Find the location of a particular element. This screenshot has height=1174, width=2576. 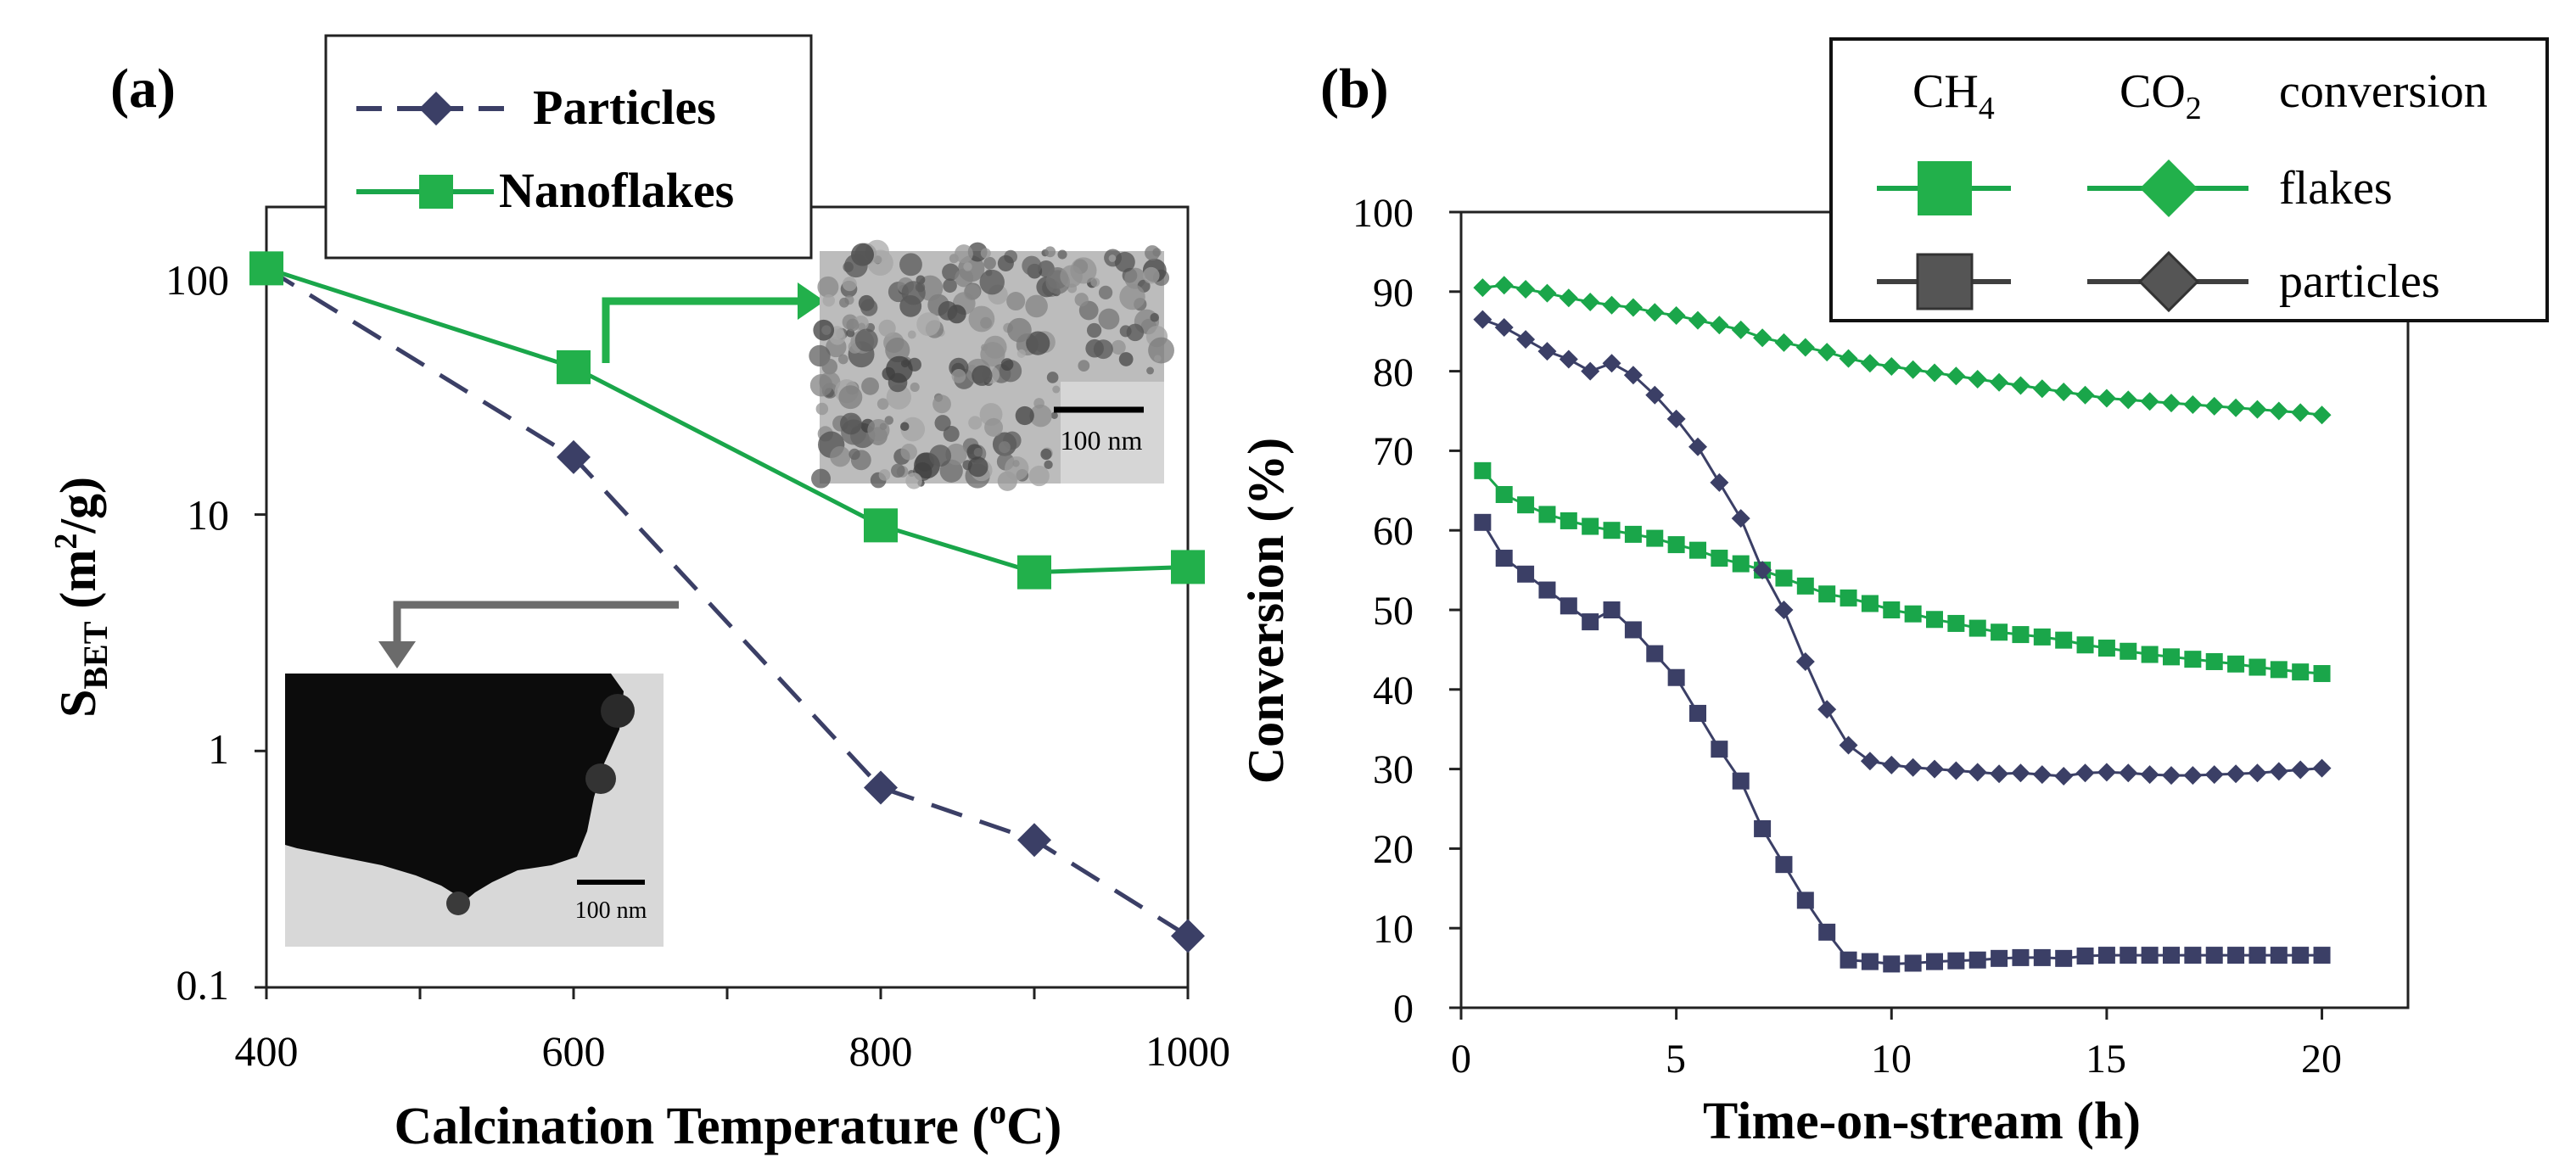

panel-b-legend: CH4 CO2 conversion flakes particles is located at coordinates (2189, 180).